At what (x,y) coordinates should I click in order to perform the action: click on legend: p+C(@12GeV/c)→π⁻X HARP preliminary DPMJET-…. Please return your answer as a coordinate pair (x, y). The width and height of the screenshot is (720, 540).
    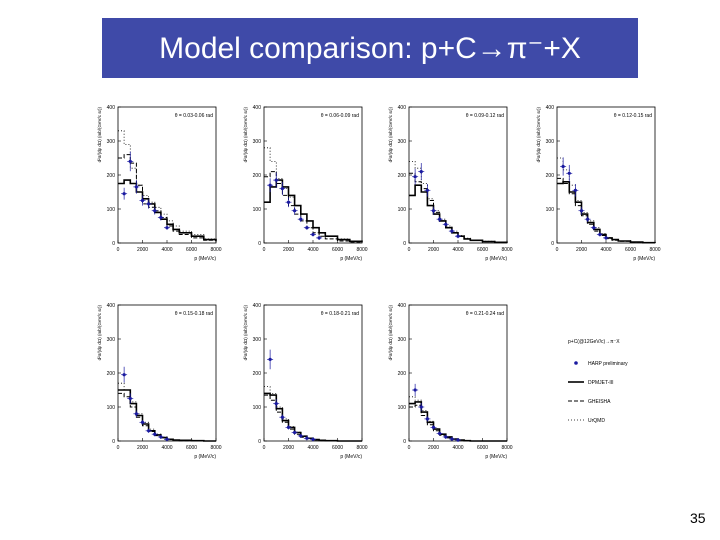
    Looking at the image, I should click on (598, 381).